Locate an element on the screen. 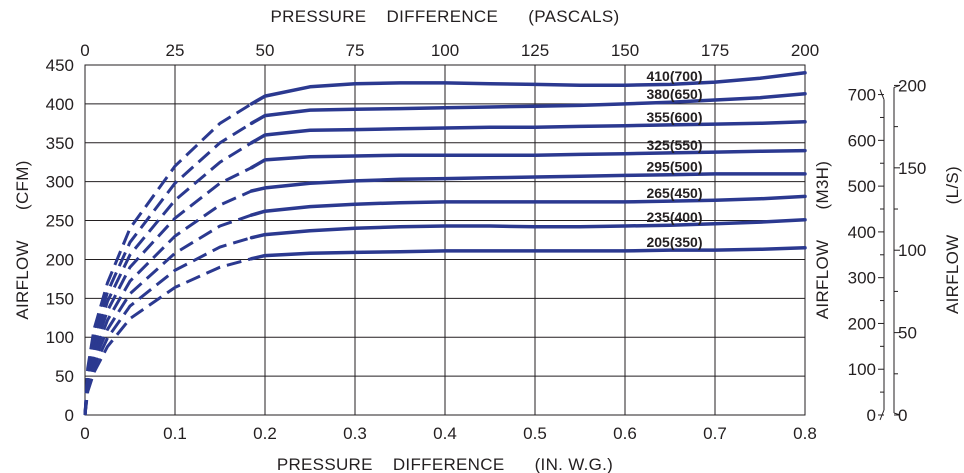  series-label: 410(700) is located at coordinates (674, 76).